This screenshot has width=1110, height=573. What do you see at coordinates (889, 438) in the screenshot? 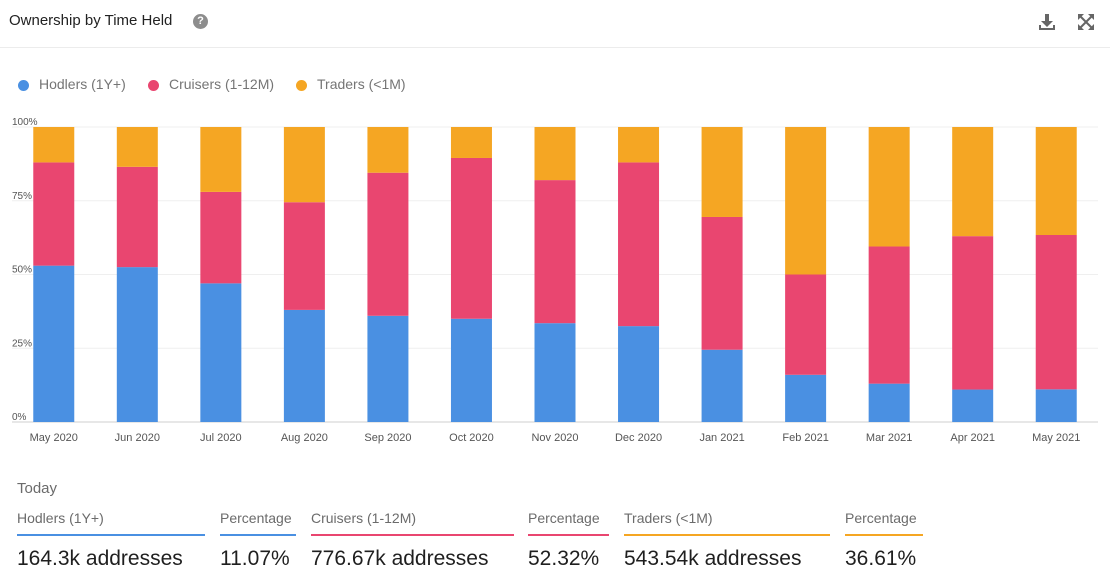
I see `x-tick-label: Mar 2021` at bounding box center [889, 438].